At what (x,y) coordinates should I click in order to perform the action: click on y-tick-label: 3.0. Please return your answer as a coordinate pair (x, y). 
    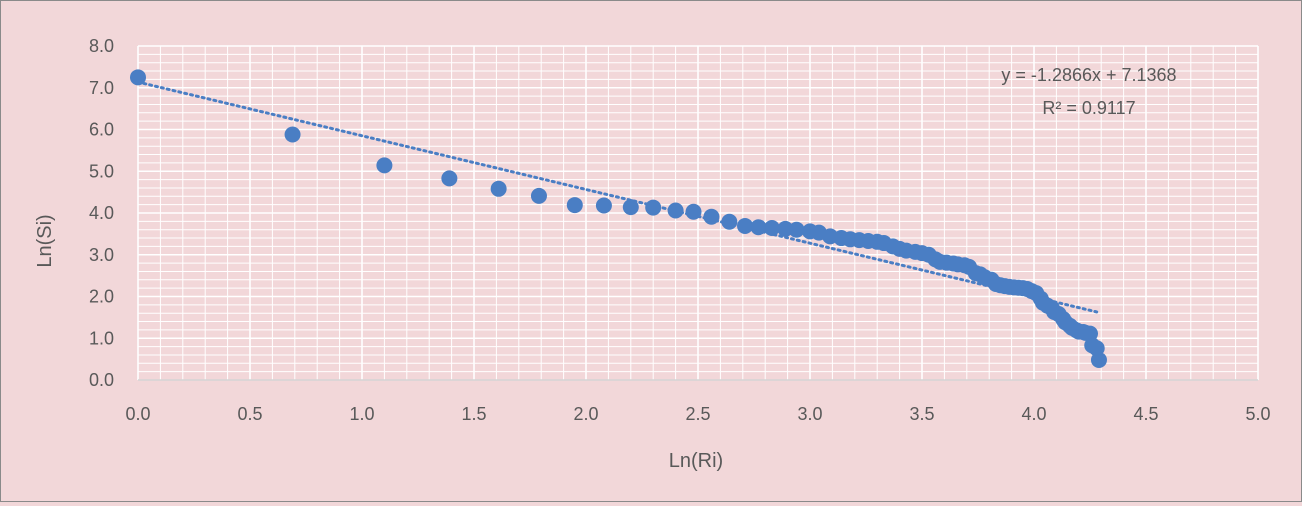
    Looking at the image, I should click on (101, 255).